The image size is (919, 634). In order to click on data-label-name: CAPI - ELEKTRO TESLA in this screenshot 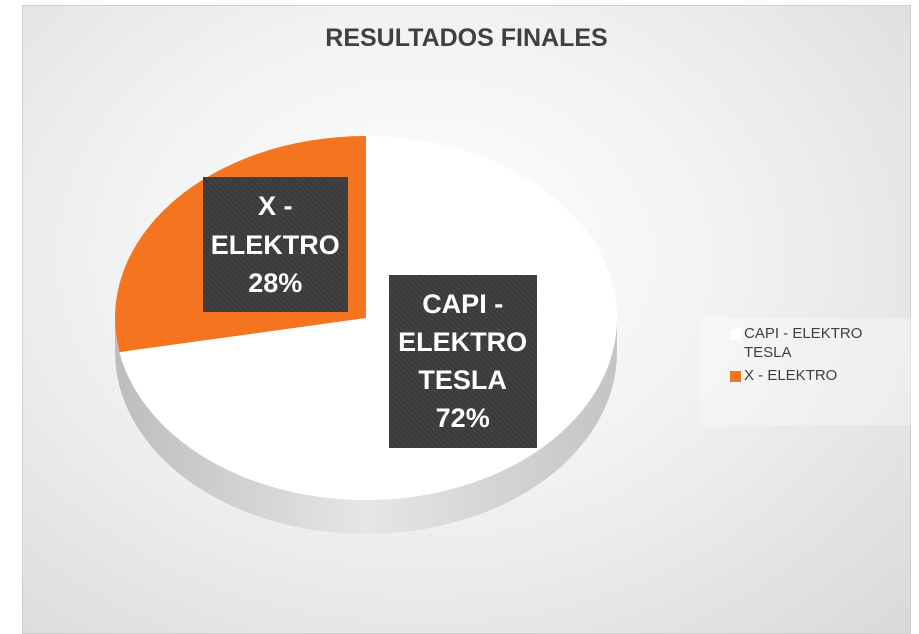, I will do `click(463, 342)`.